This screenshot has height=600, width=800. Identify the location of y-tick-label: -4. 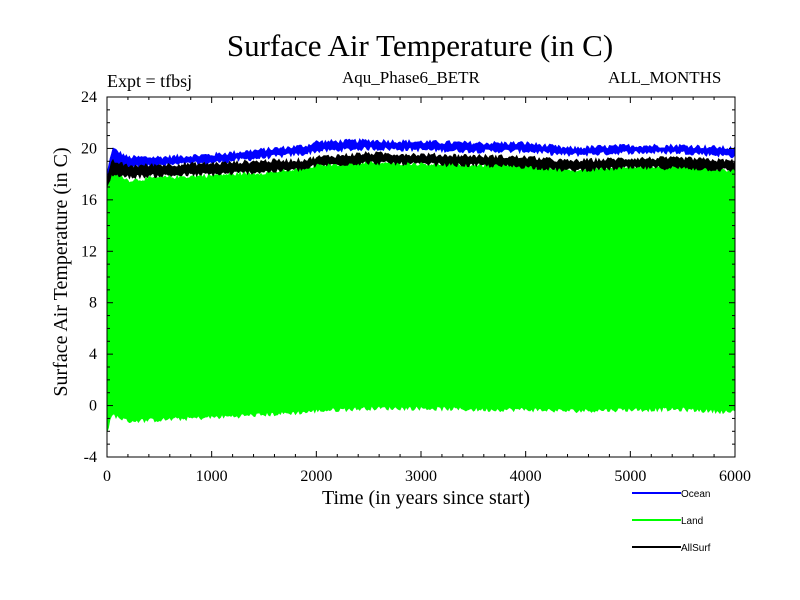
(90, 457).